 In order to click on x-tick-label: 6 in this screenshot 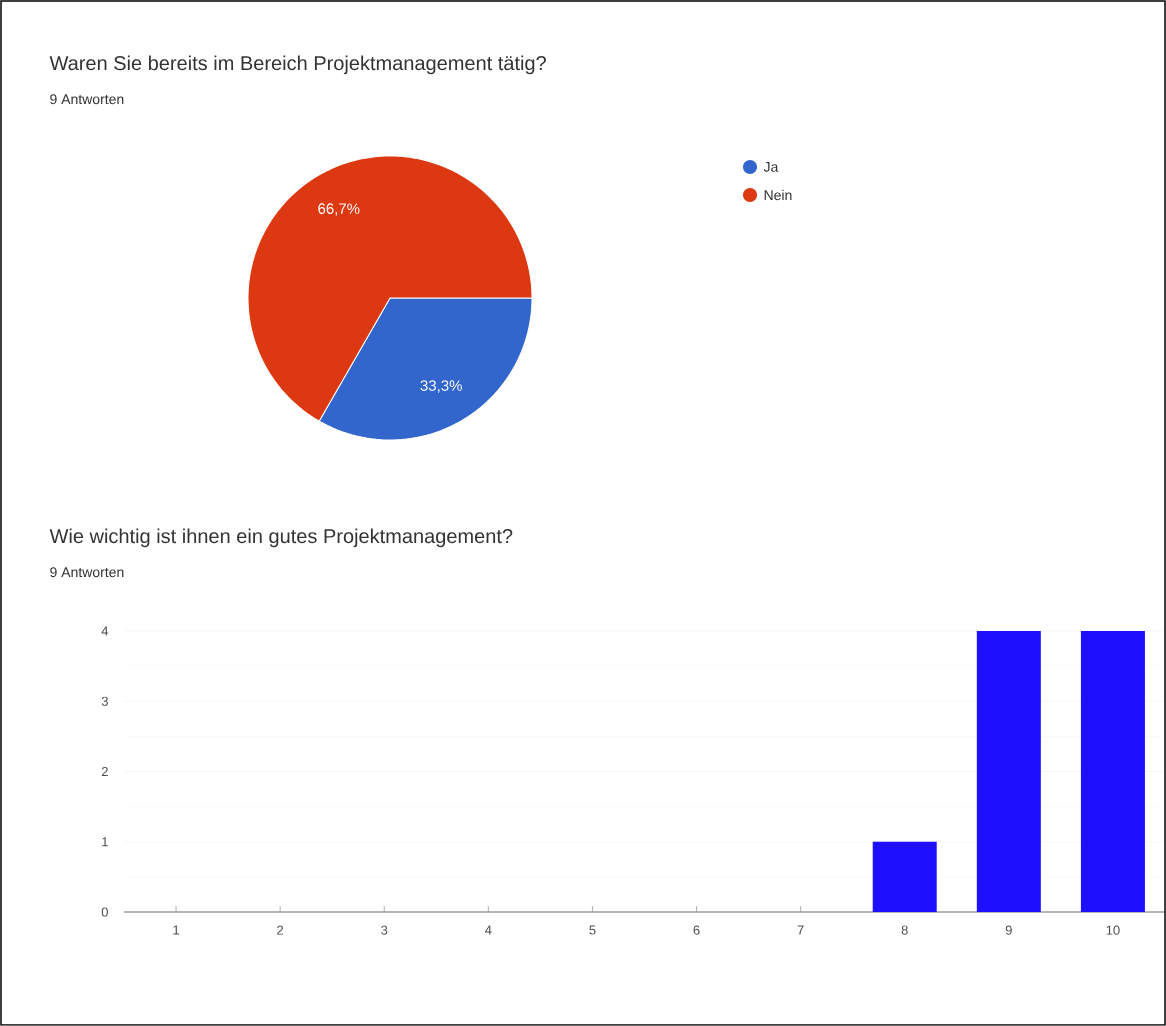, I will do `click(696, 930)`.